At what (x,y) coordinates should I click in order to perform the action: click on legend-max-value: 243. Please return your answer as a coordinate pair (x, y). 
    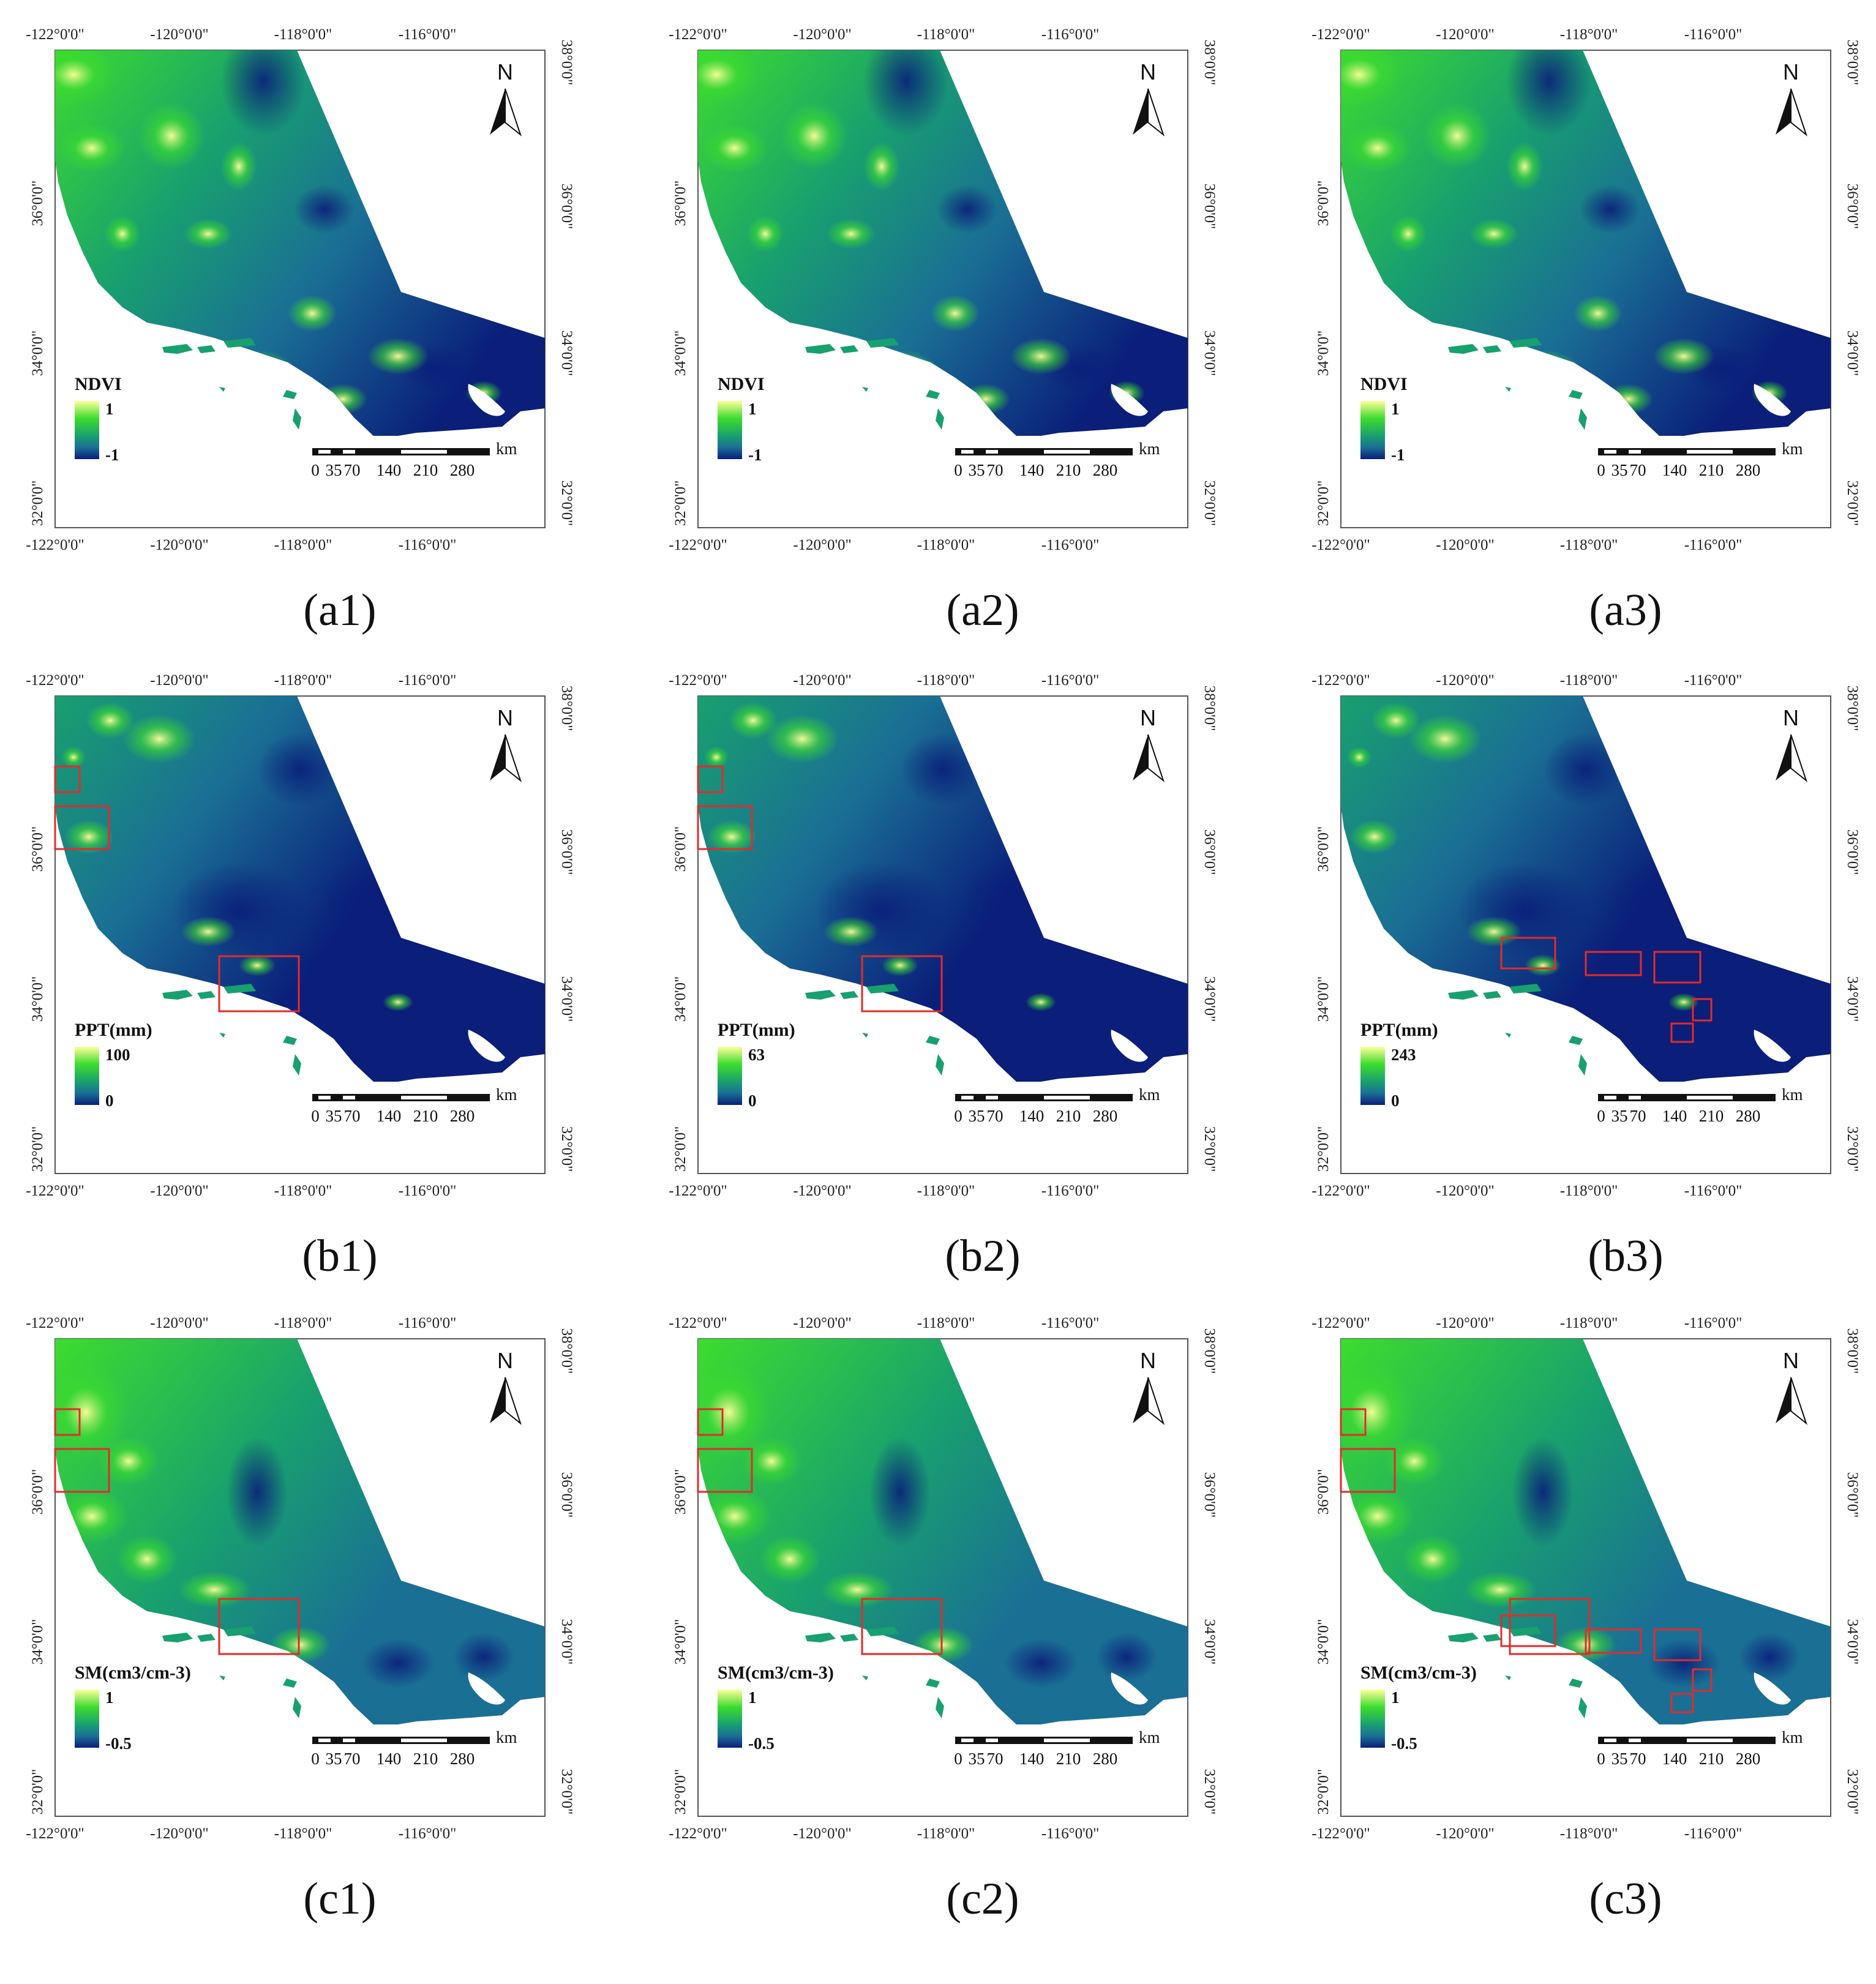
    Looking at the image, I should click on (1404, 1055).